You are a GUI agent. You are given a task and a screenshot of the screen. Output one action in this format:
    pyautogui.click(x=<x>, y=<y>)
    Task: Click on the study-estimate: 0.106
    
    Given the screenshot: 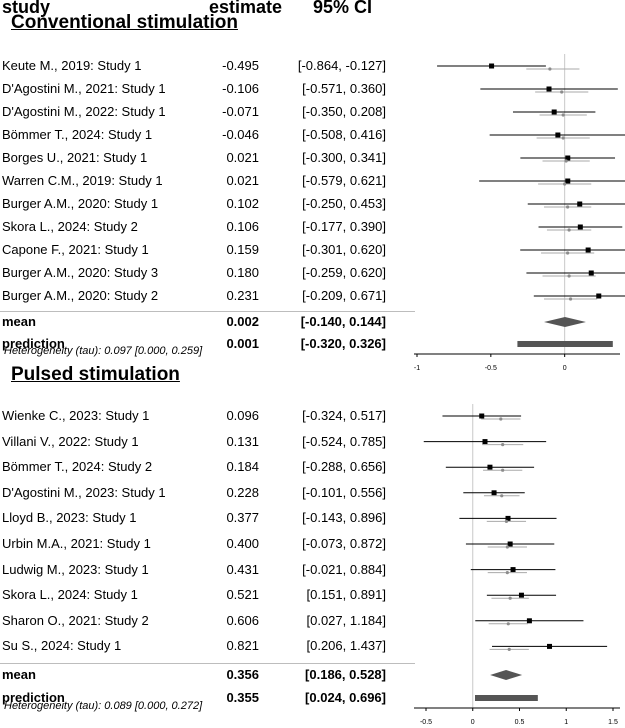 What is the action you would take?
    pyautogui.click(x=242, y=226)
    